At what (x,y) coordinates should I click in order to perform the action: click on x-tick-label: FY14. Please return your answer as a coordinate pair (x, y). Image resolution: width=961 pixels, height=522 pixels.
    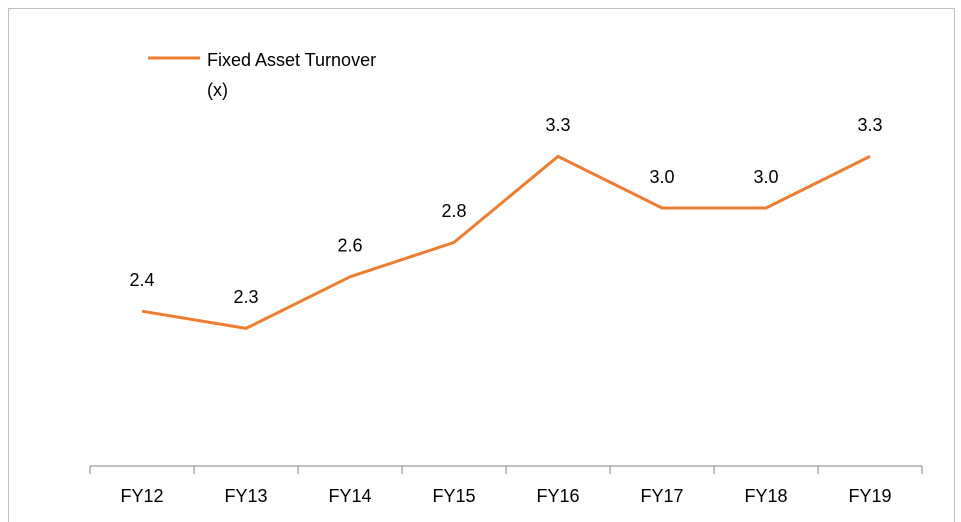
    Looking at the image, I should click on (349, 496).